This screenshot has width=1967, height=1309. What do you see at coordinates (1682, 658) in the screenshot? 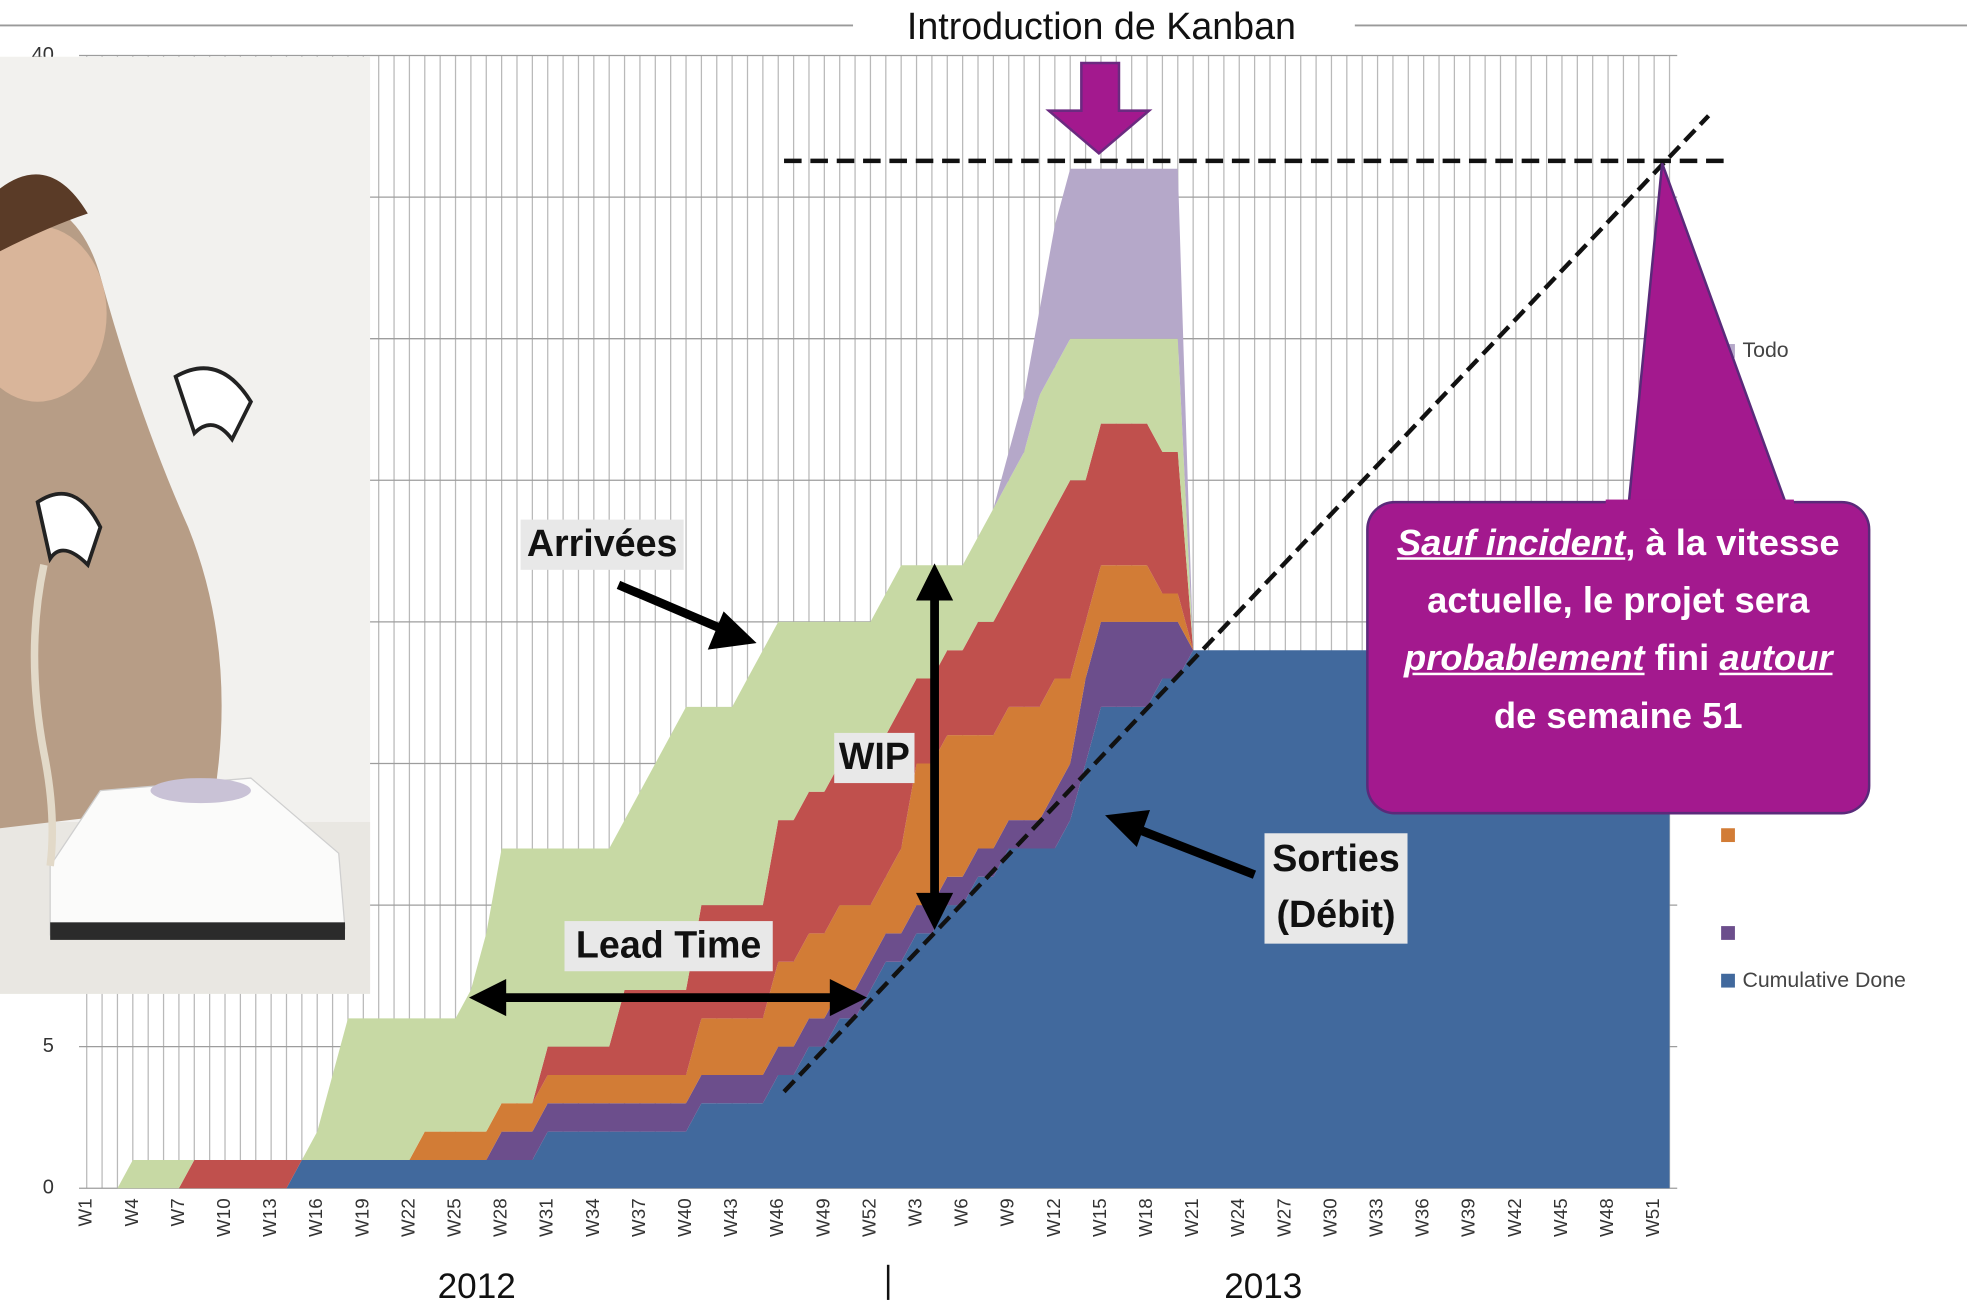
I see `callout-part: fini` at bounding box center [1682, 658].